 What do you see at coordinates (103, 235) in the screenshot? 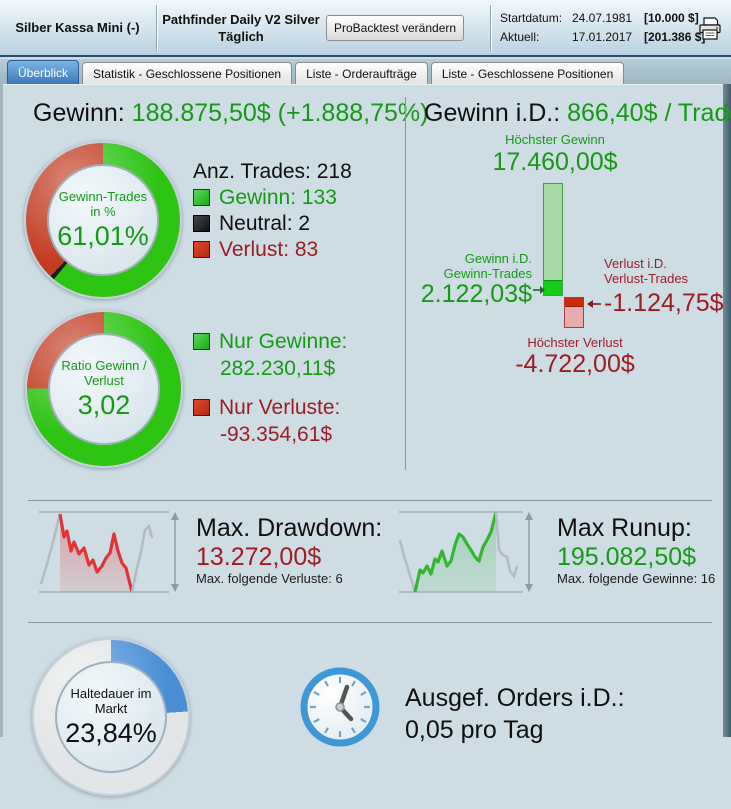
I see `donut-value: 61,01%` at bounding box center [103, 235].